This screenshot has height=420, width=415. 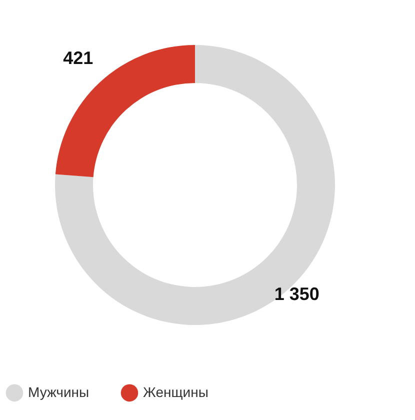 What do you see at coordinates (78, 58) in the screenshot?
I see `data-label: 421` at bounding box center [78, 58].